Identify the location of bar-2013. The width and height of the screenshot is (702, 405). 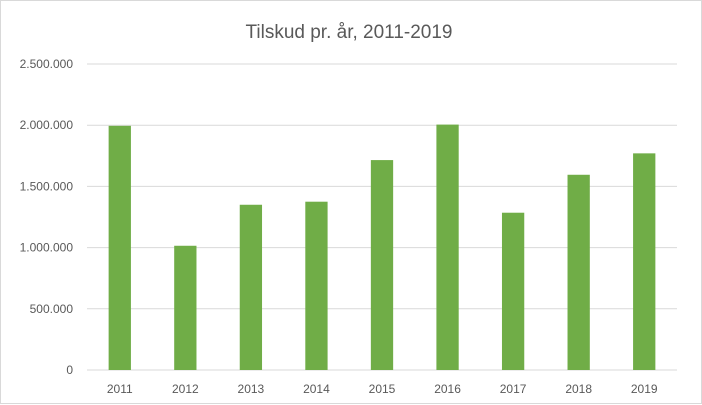
(251, 287).